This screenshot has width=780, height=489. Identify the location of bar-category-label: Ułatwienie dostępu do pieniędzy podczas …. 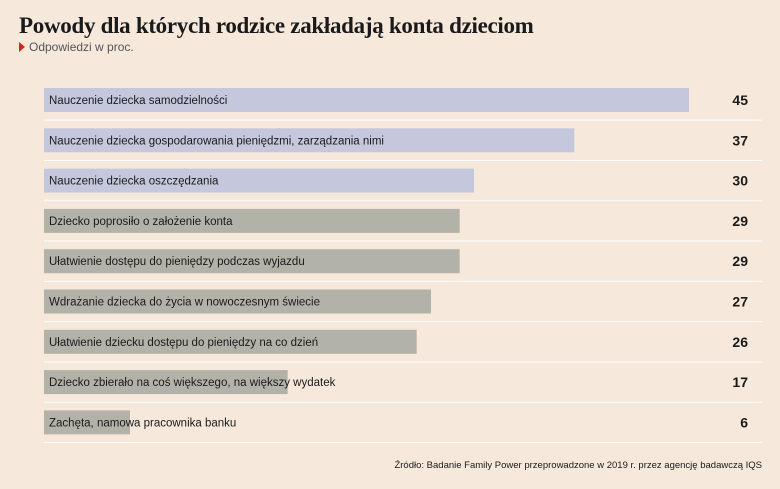
(177, 262).